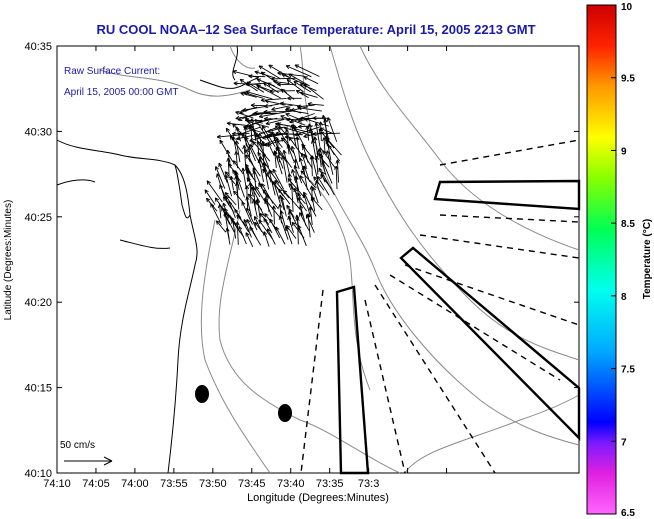  What do you see at coordinates (235, 63) in the screenshot?
I see `staten-shore` at bounding box center [235, 63].